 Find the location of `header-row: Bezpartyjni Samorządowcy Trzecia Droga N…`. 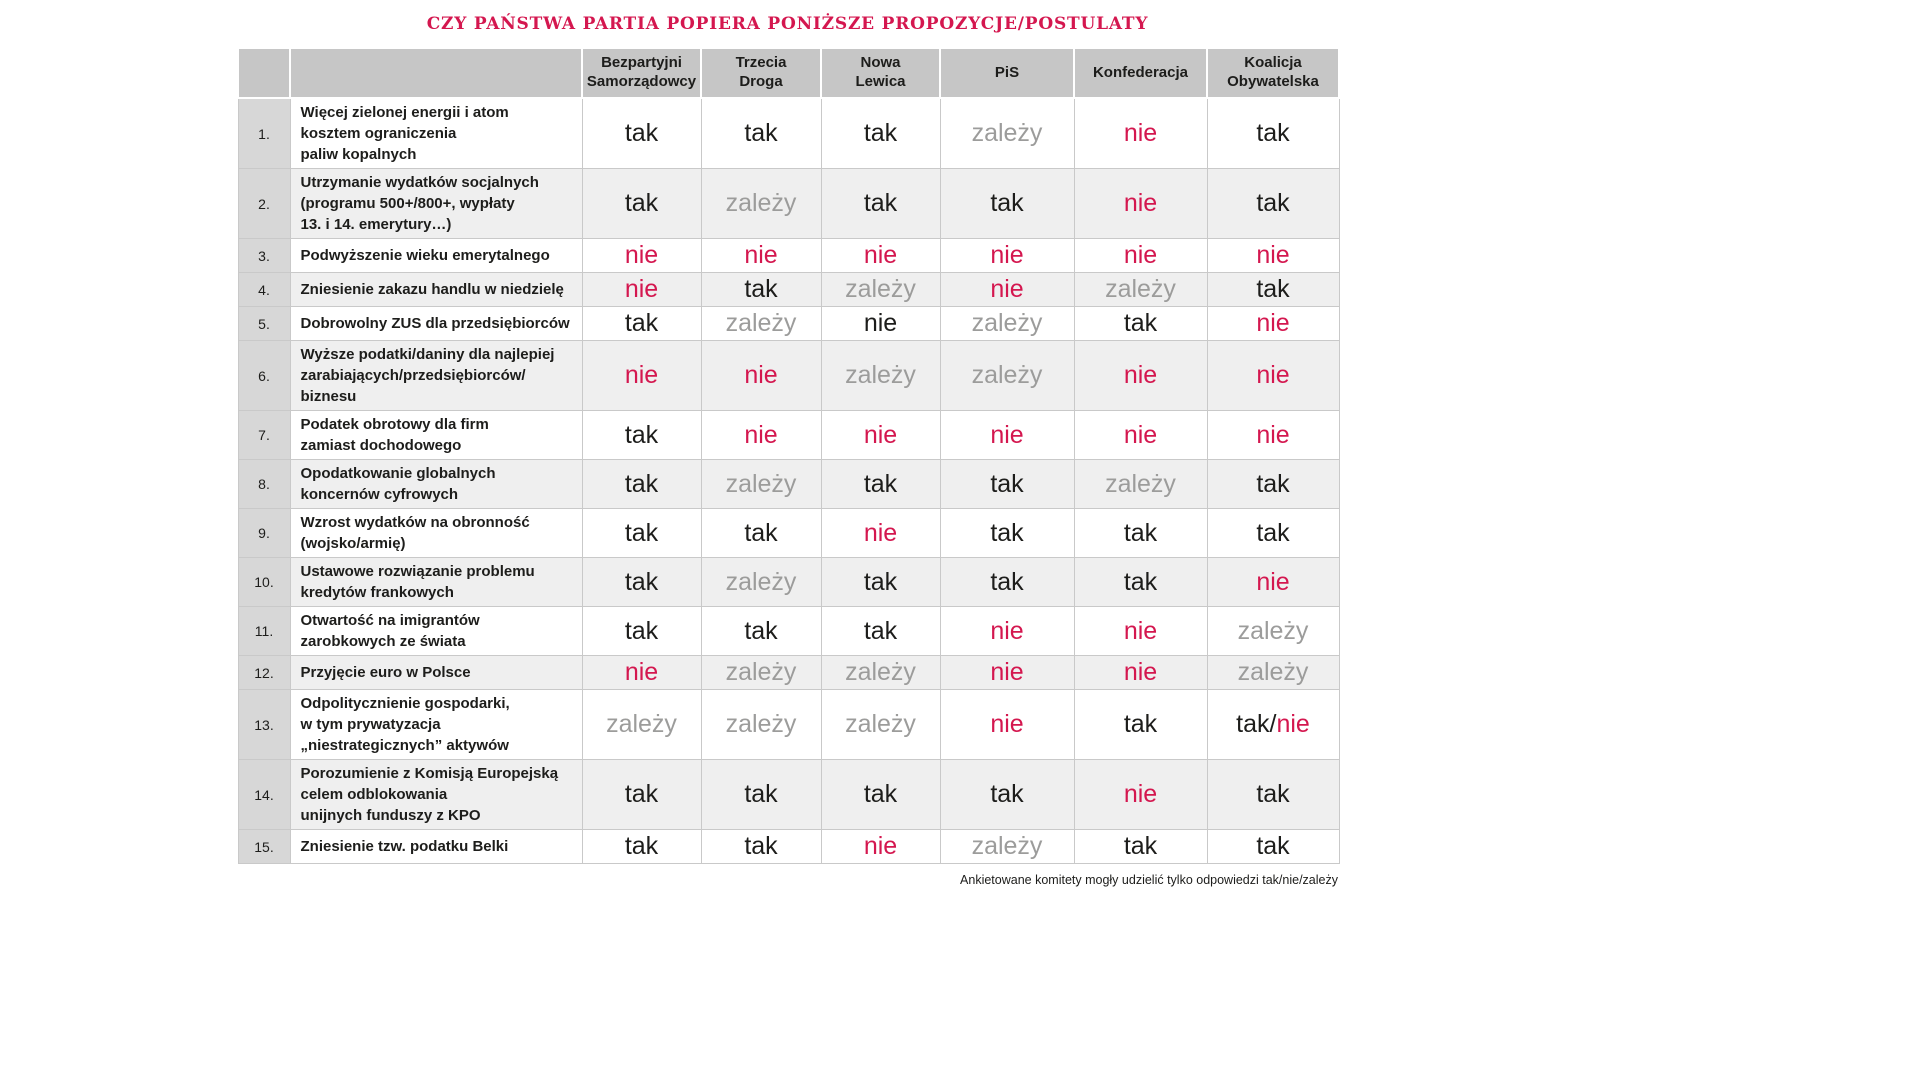

header-row: Bezpartyjni Samorządowcy Trzecia Droga N… is located at coordinates (788, 73).